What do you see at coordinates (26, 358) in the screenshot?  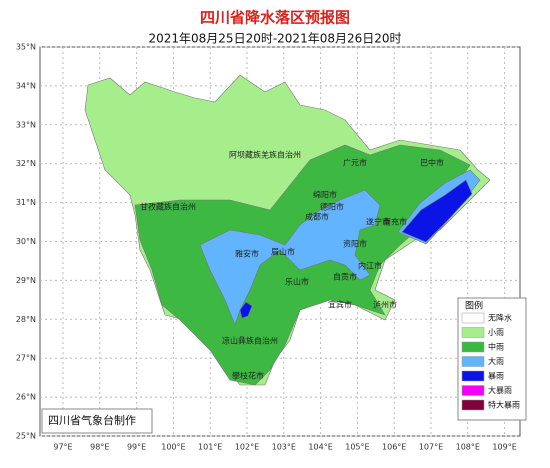 I see `lat-label: 27°N` at bounding box center [26, 358].